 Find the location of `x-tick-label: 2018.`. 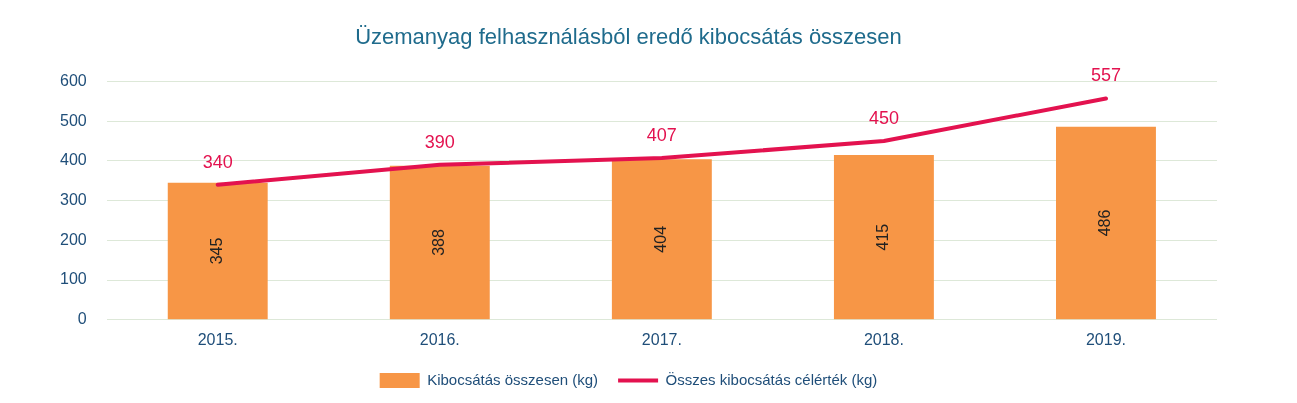

x-tick-label: 2018. is located at coordinates (883, 339).